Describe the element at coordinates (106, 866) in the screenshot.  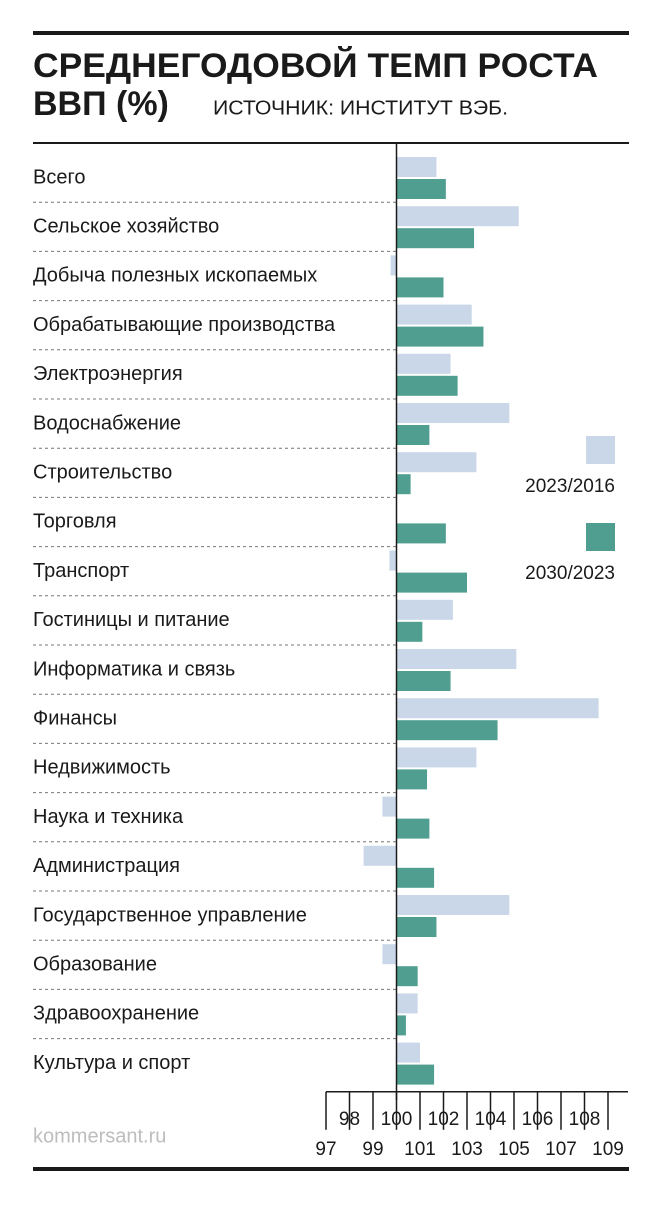
I see `category-label: Администрация` at that location.